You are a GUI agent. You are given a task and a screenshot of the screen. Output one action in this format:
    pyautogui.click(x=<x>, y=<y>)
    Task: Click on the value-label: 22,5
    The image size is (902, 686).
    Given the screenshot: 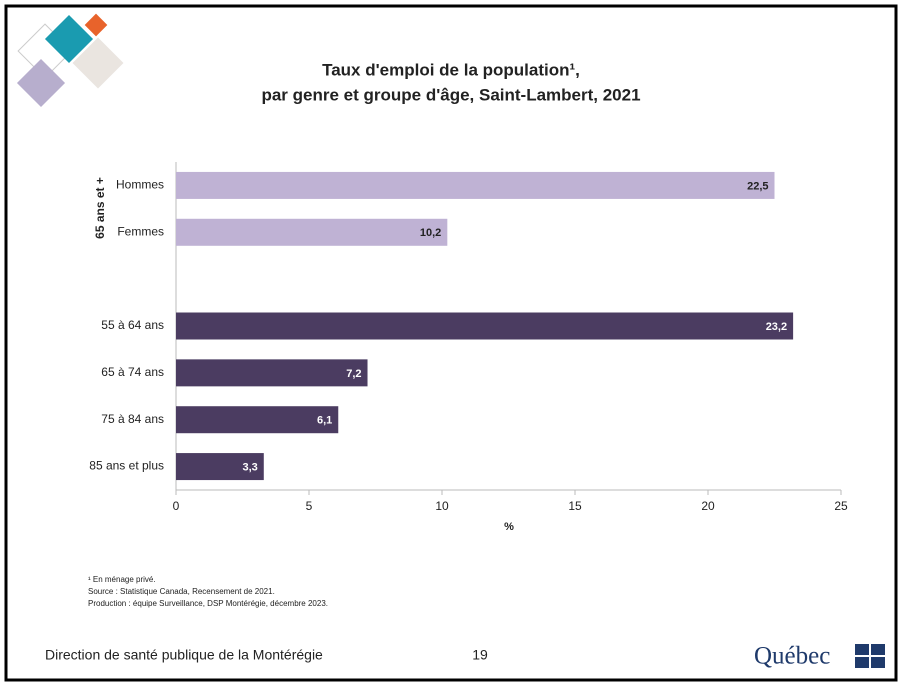 What is the action you would take?
    pyautogui.click(x=757, y=186)
    